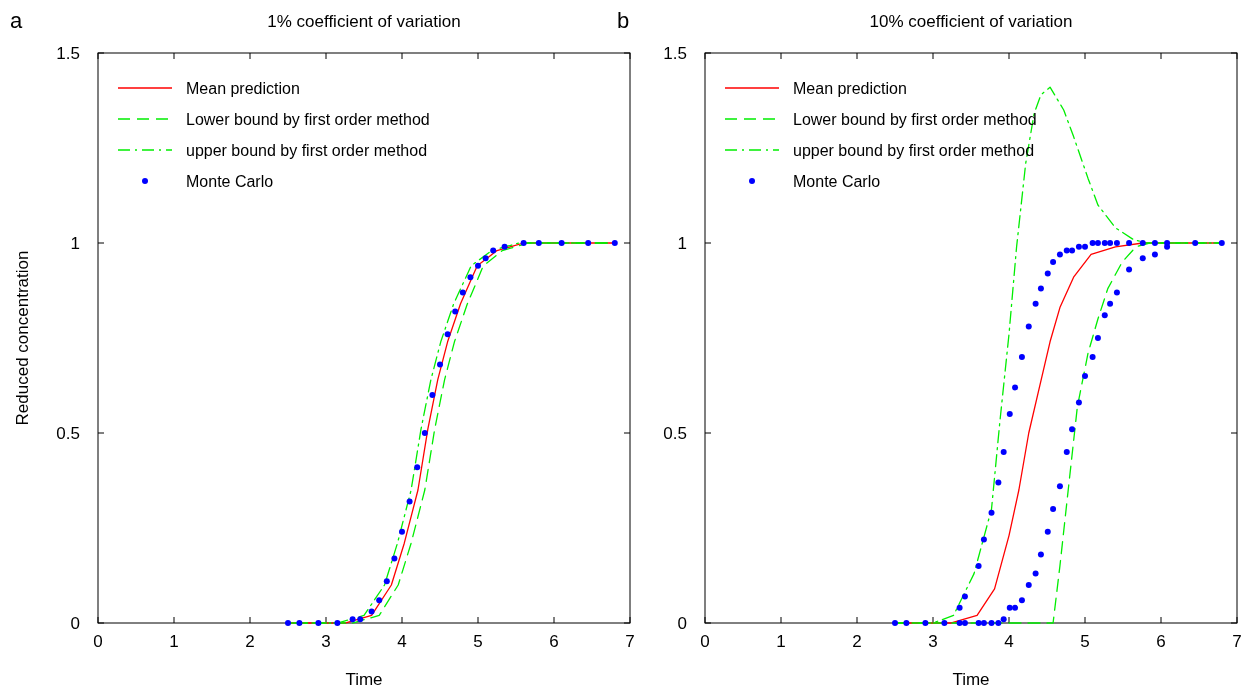 Image resolution: width=1242 pixels, height=691 pixels. I want to click on text: b, so click(623, 20).